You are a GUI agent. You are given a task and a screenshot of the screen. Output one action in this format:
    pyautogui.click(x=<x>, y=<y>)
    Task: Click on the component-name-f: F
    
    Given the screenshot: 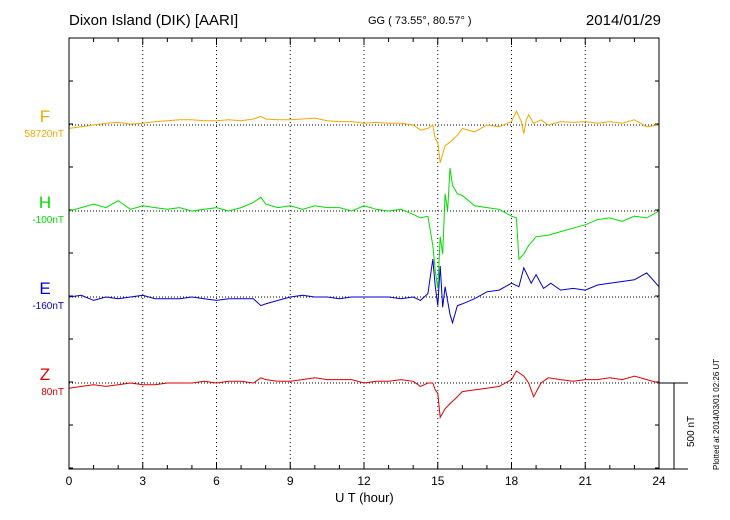 What is the action you would take?
    pyautogui.click(x=45, y=116)
    